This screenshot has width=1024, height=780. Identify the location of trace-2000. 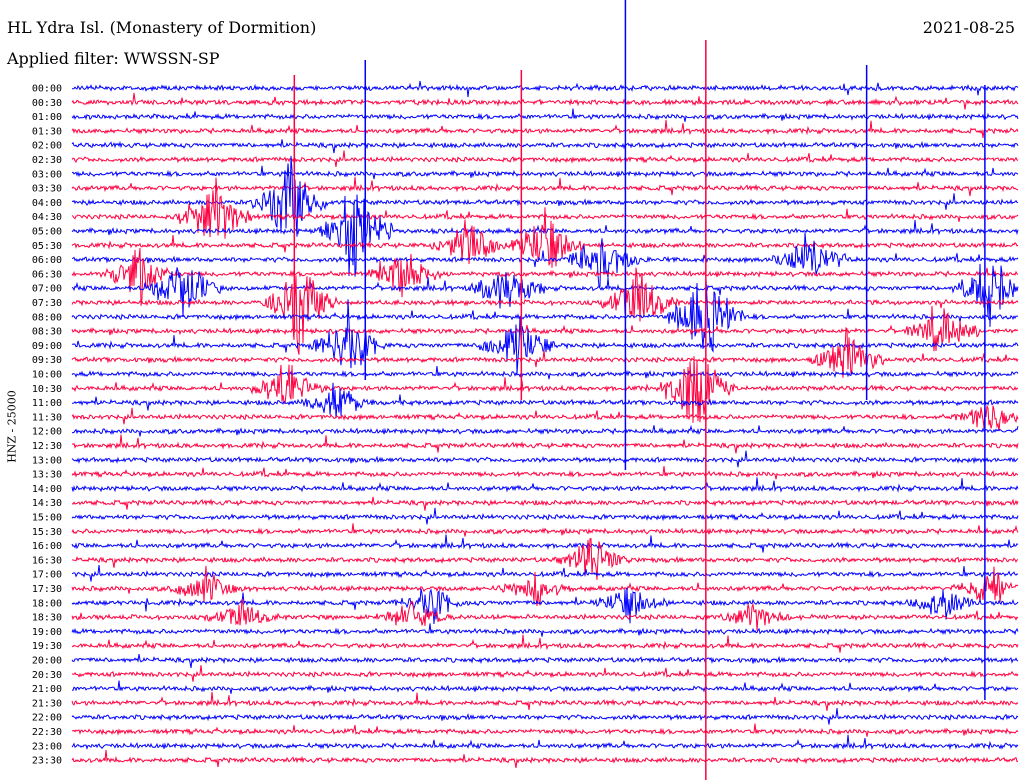
(545, 661).